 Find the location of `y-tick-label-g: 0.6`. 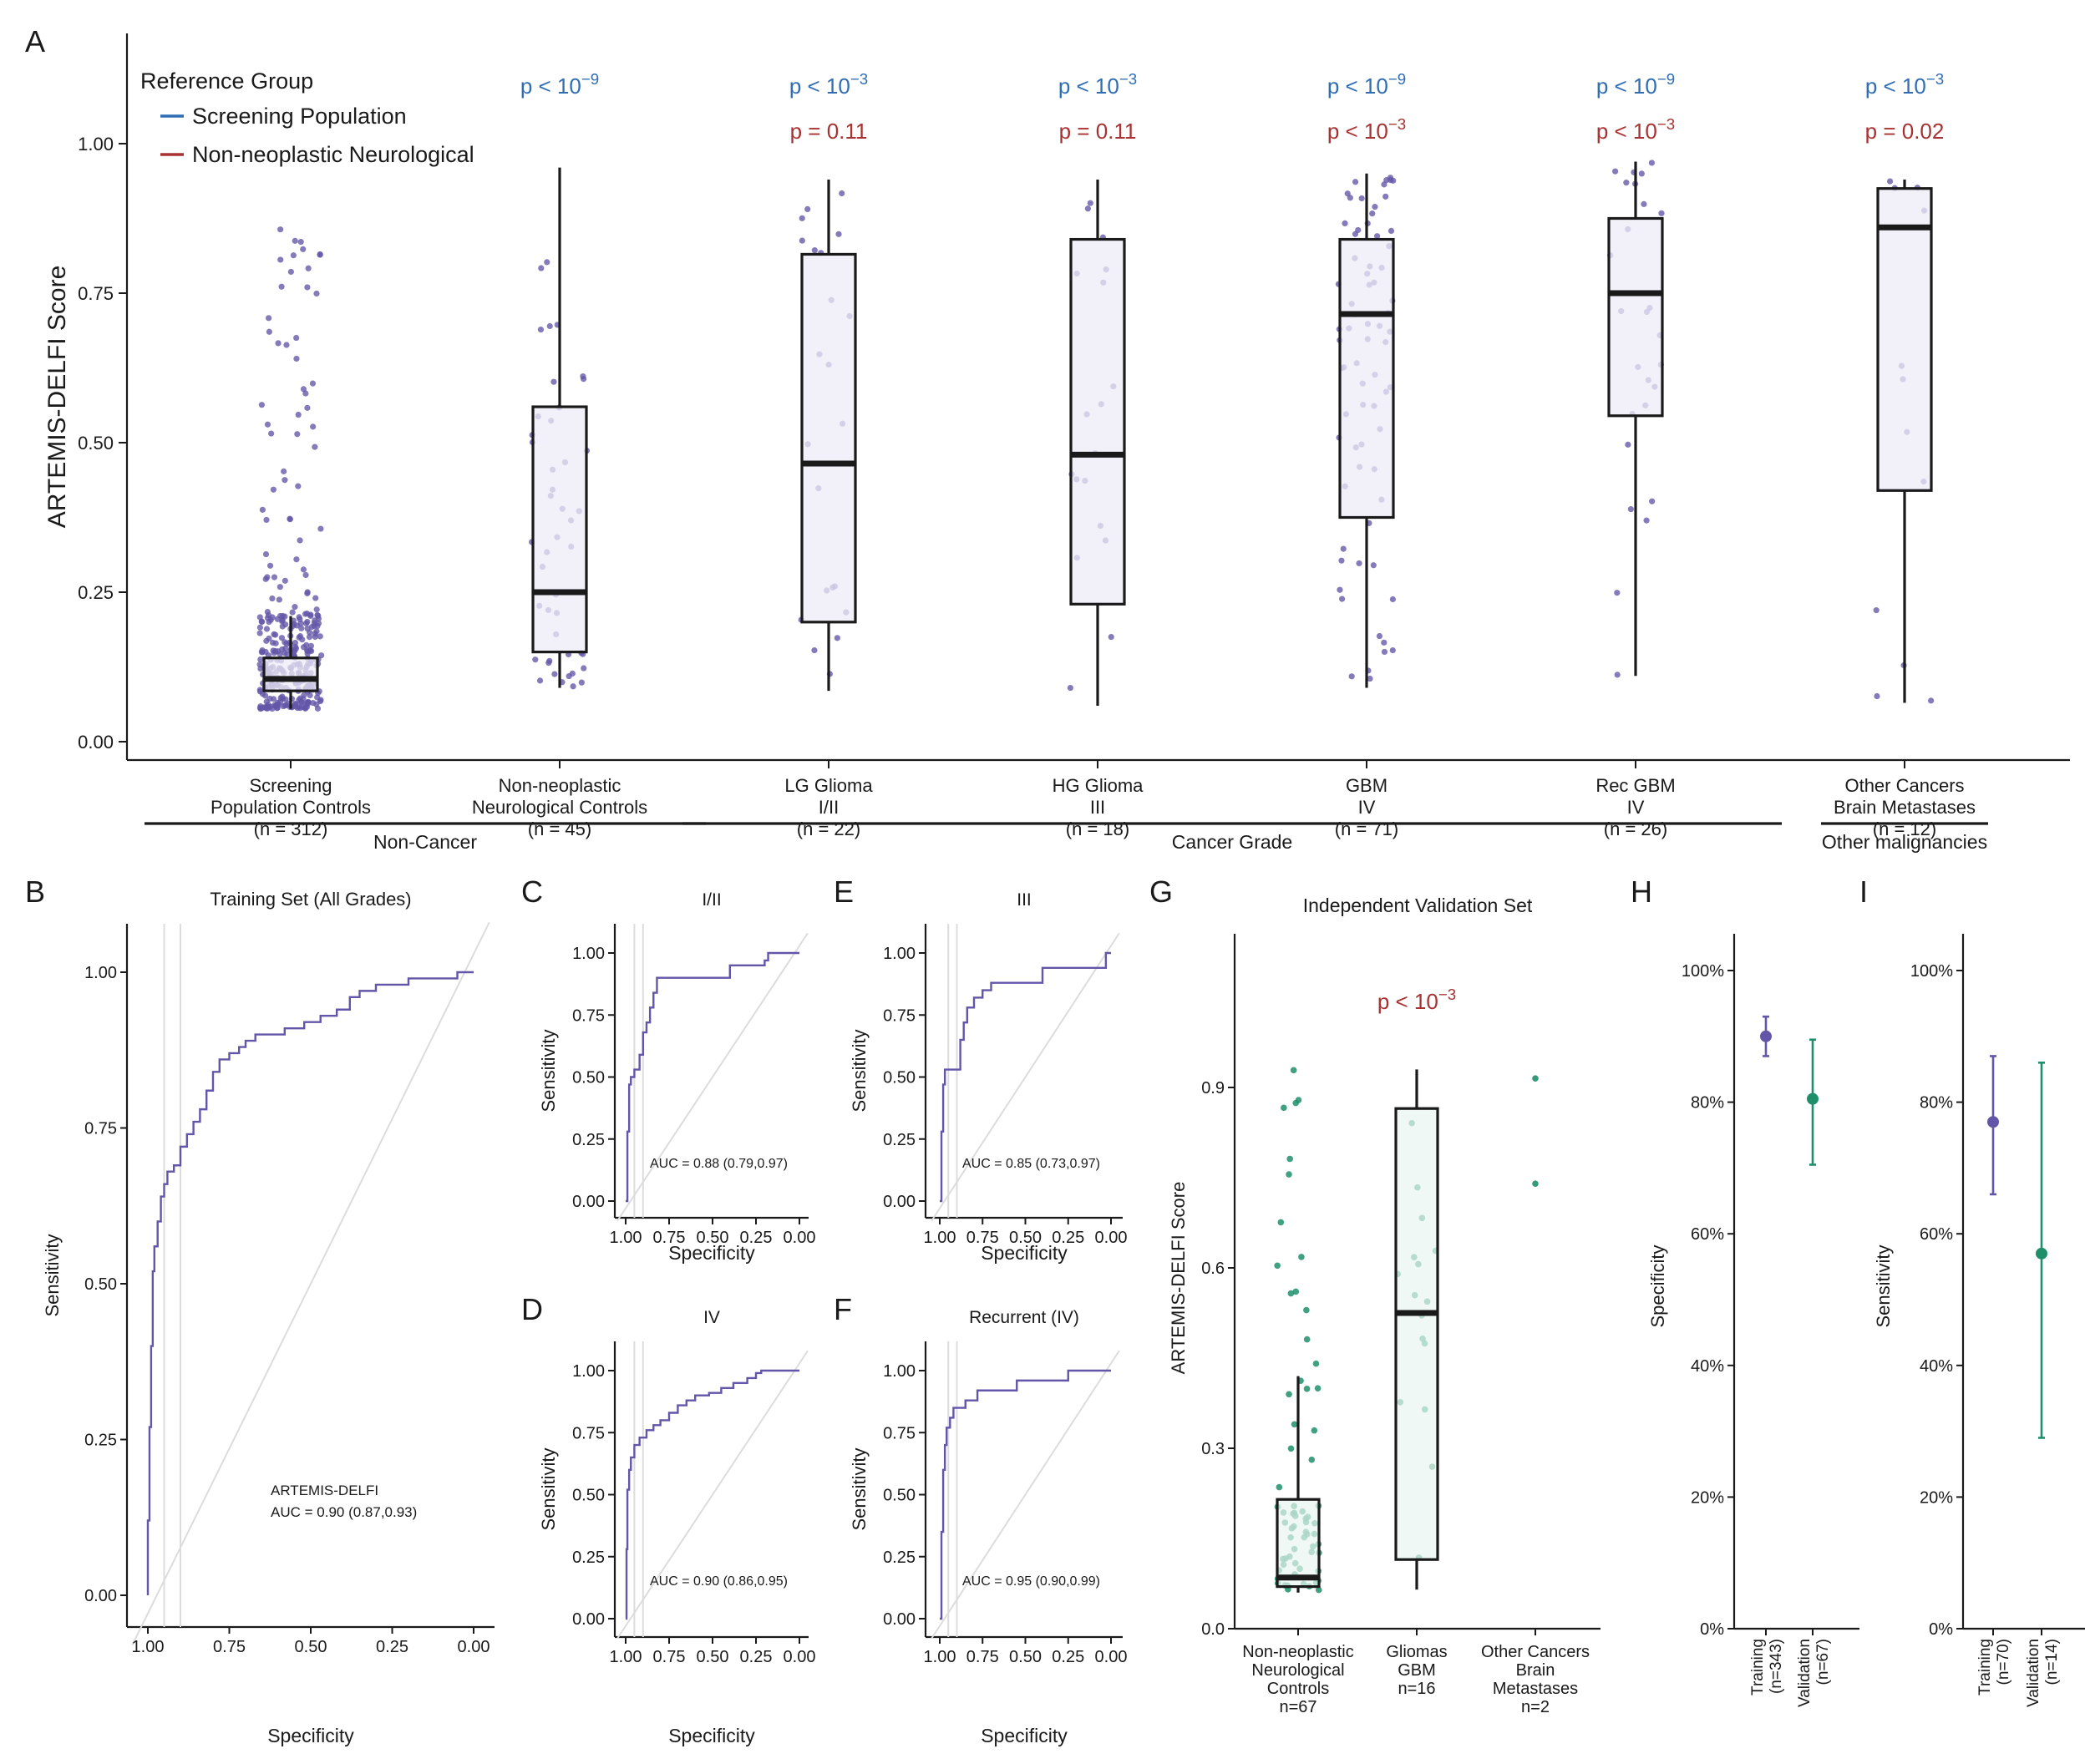

y-tick-label-g: 0.6 is located at coordinates (1213, 1269).